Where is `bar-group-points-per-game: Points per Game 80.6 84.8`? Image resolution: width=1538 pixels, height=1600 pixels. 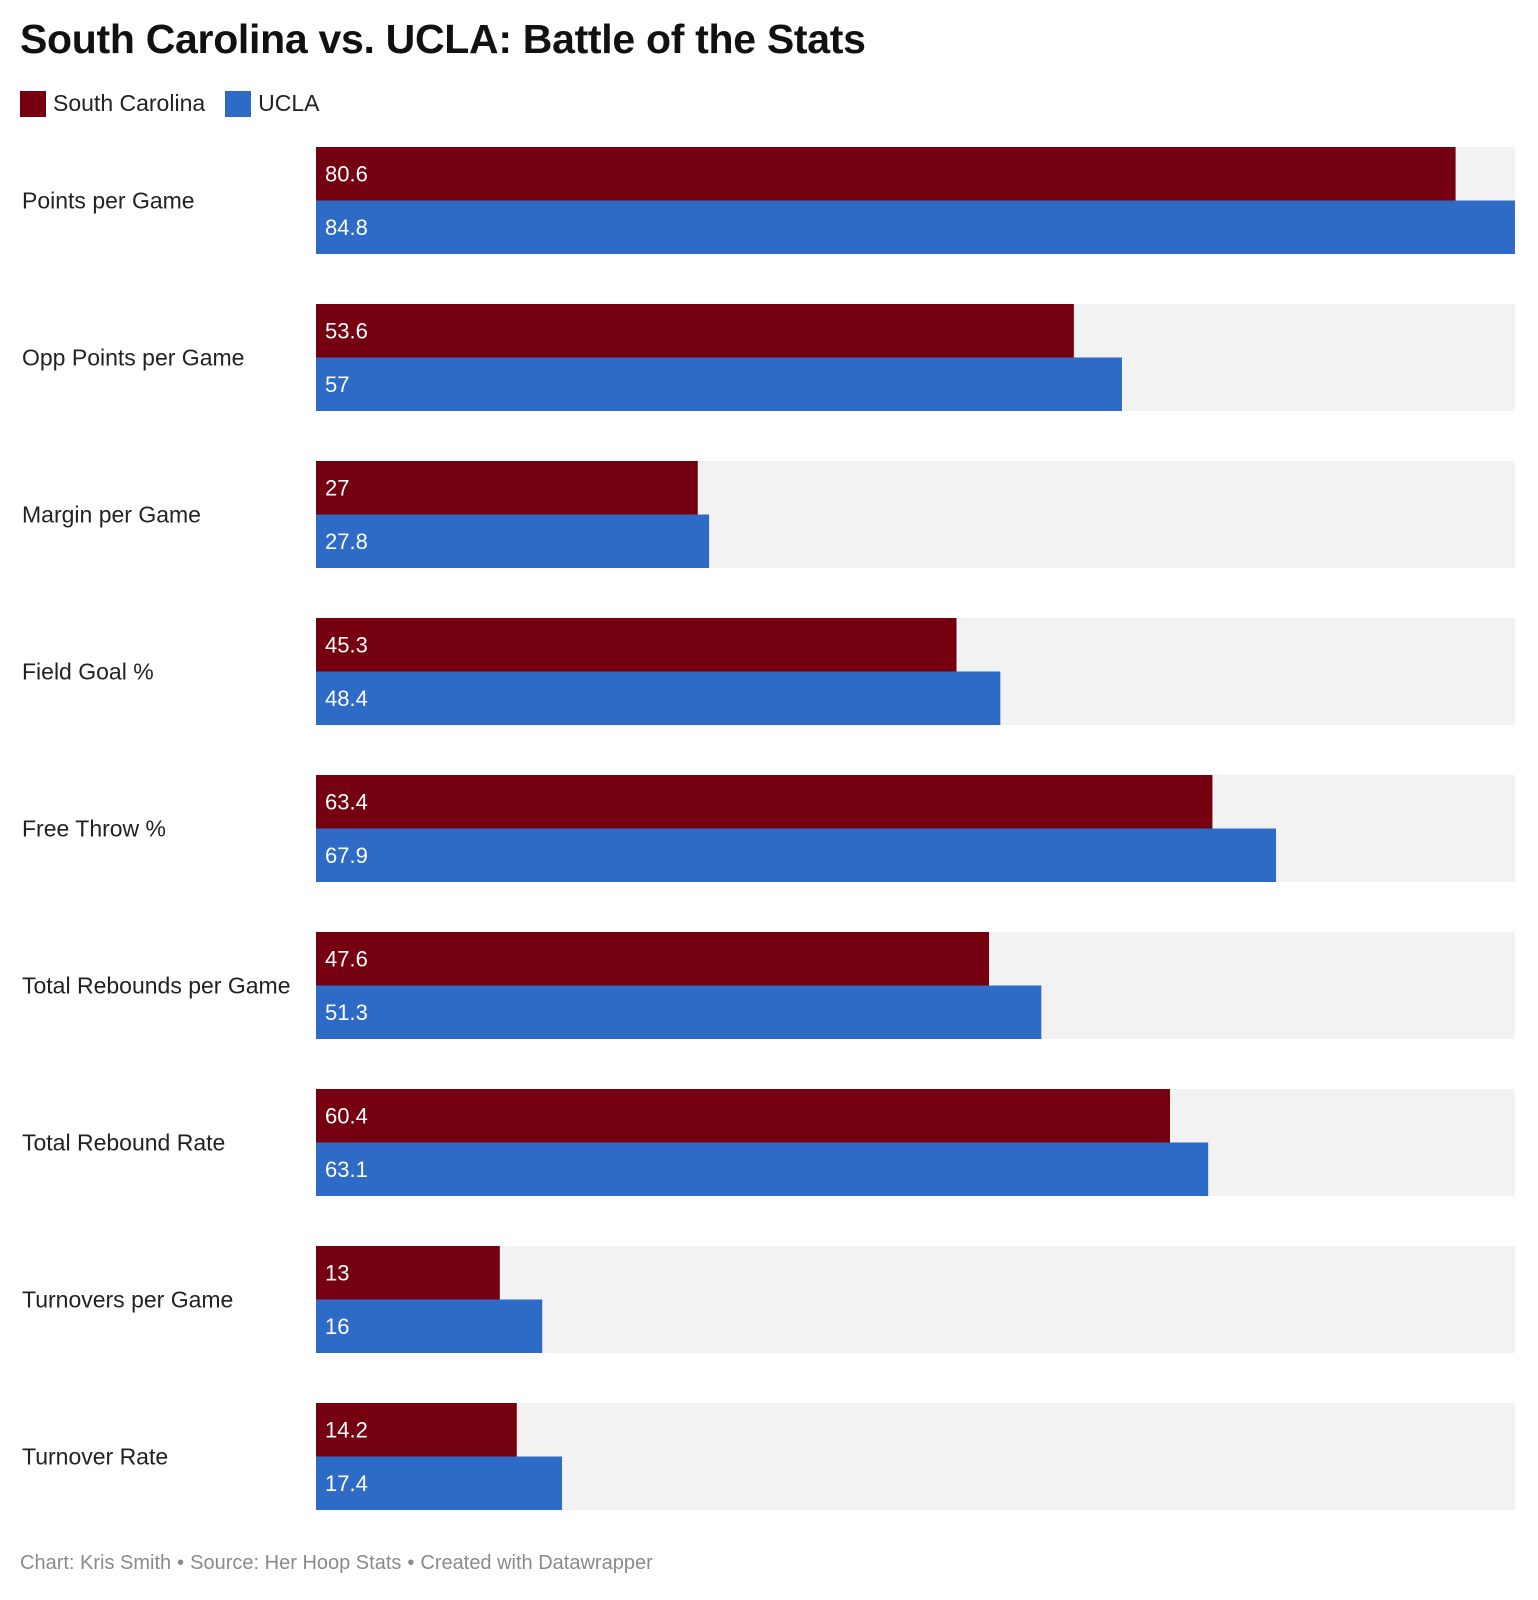
bar-group-points-per-game: Points per Game 80.6 84.8 is located at coordinates (768, 200).